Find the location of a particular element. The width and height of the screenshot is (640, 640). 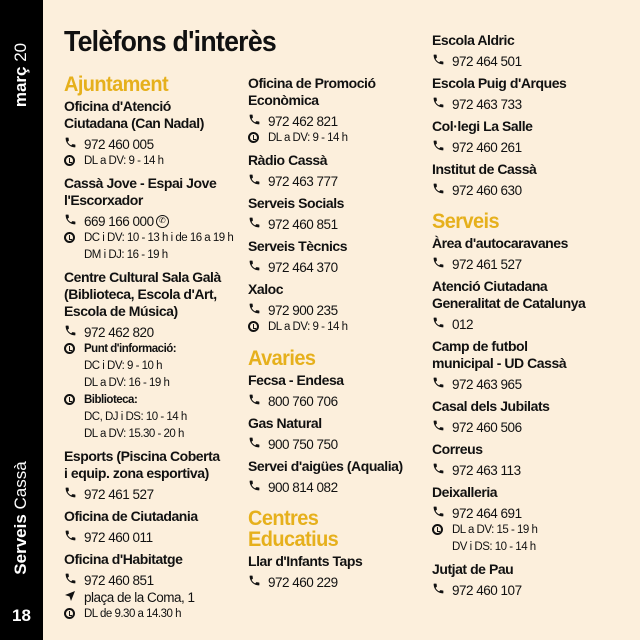

entry-name: Servei d'aigües (Aqualia) is located at coordinates (340, 466).